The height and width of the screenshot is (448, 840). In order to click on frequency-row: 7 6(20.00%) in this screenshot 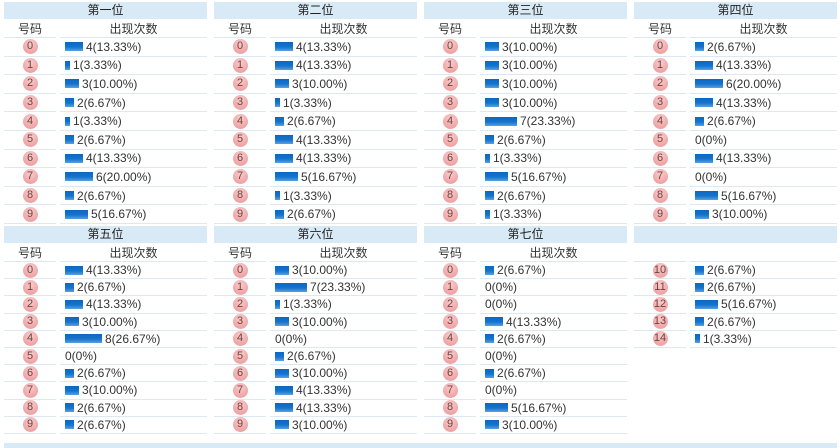, I will do `click(105, 177)`.